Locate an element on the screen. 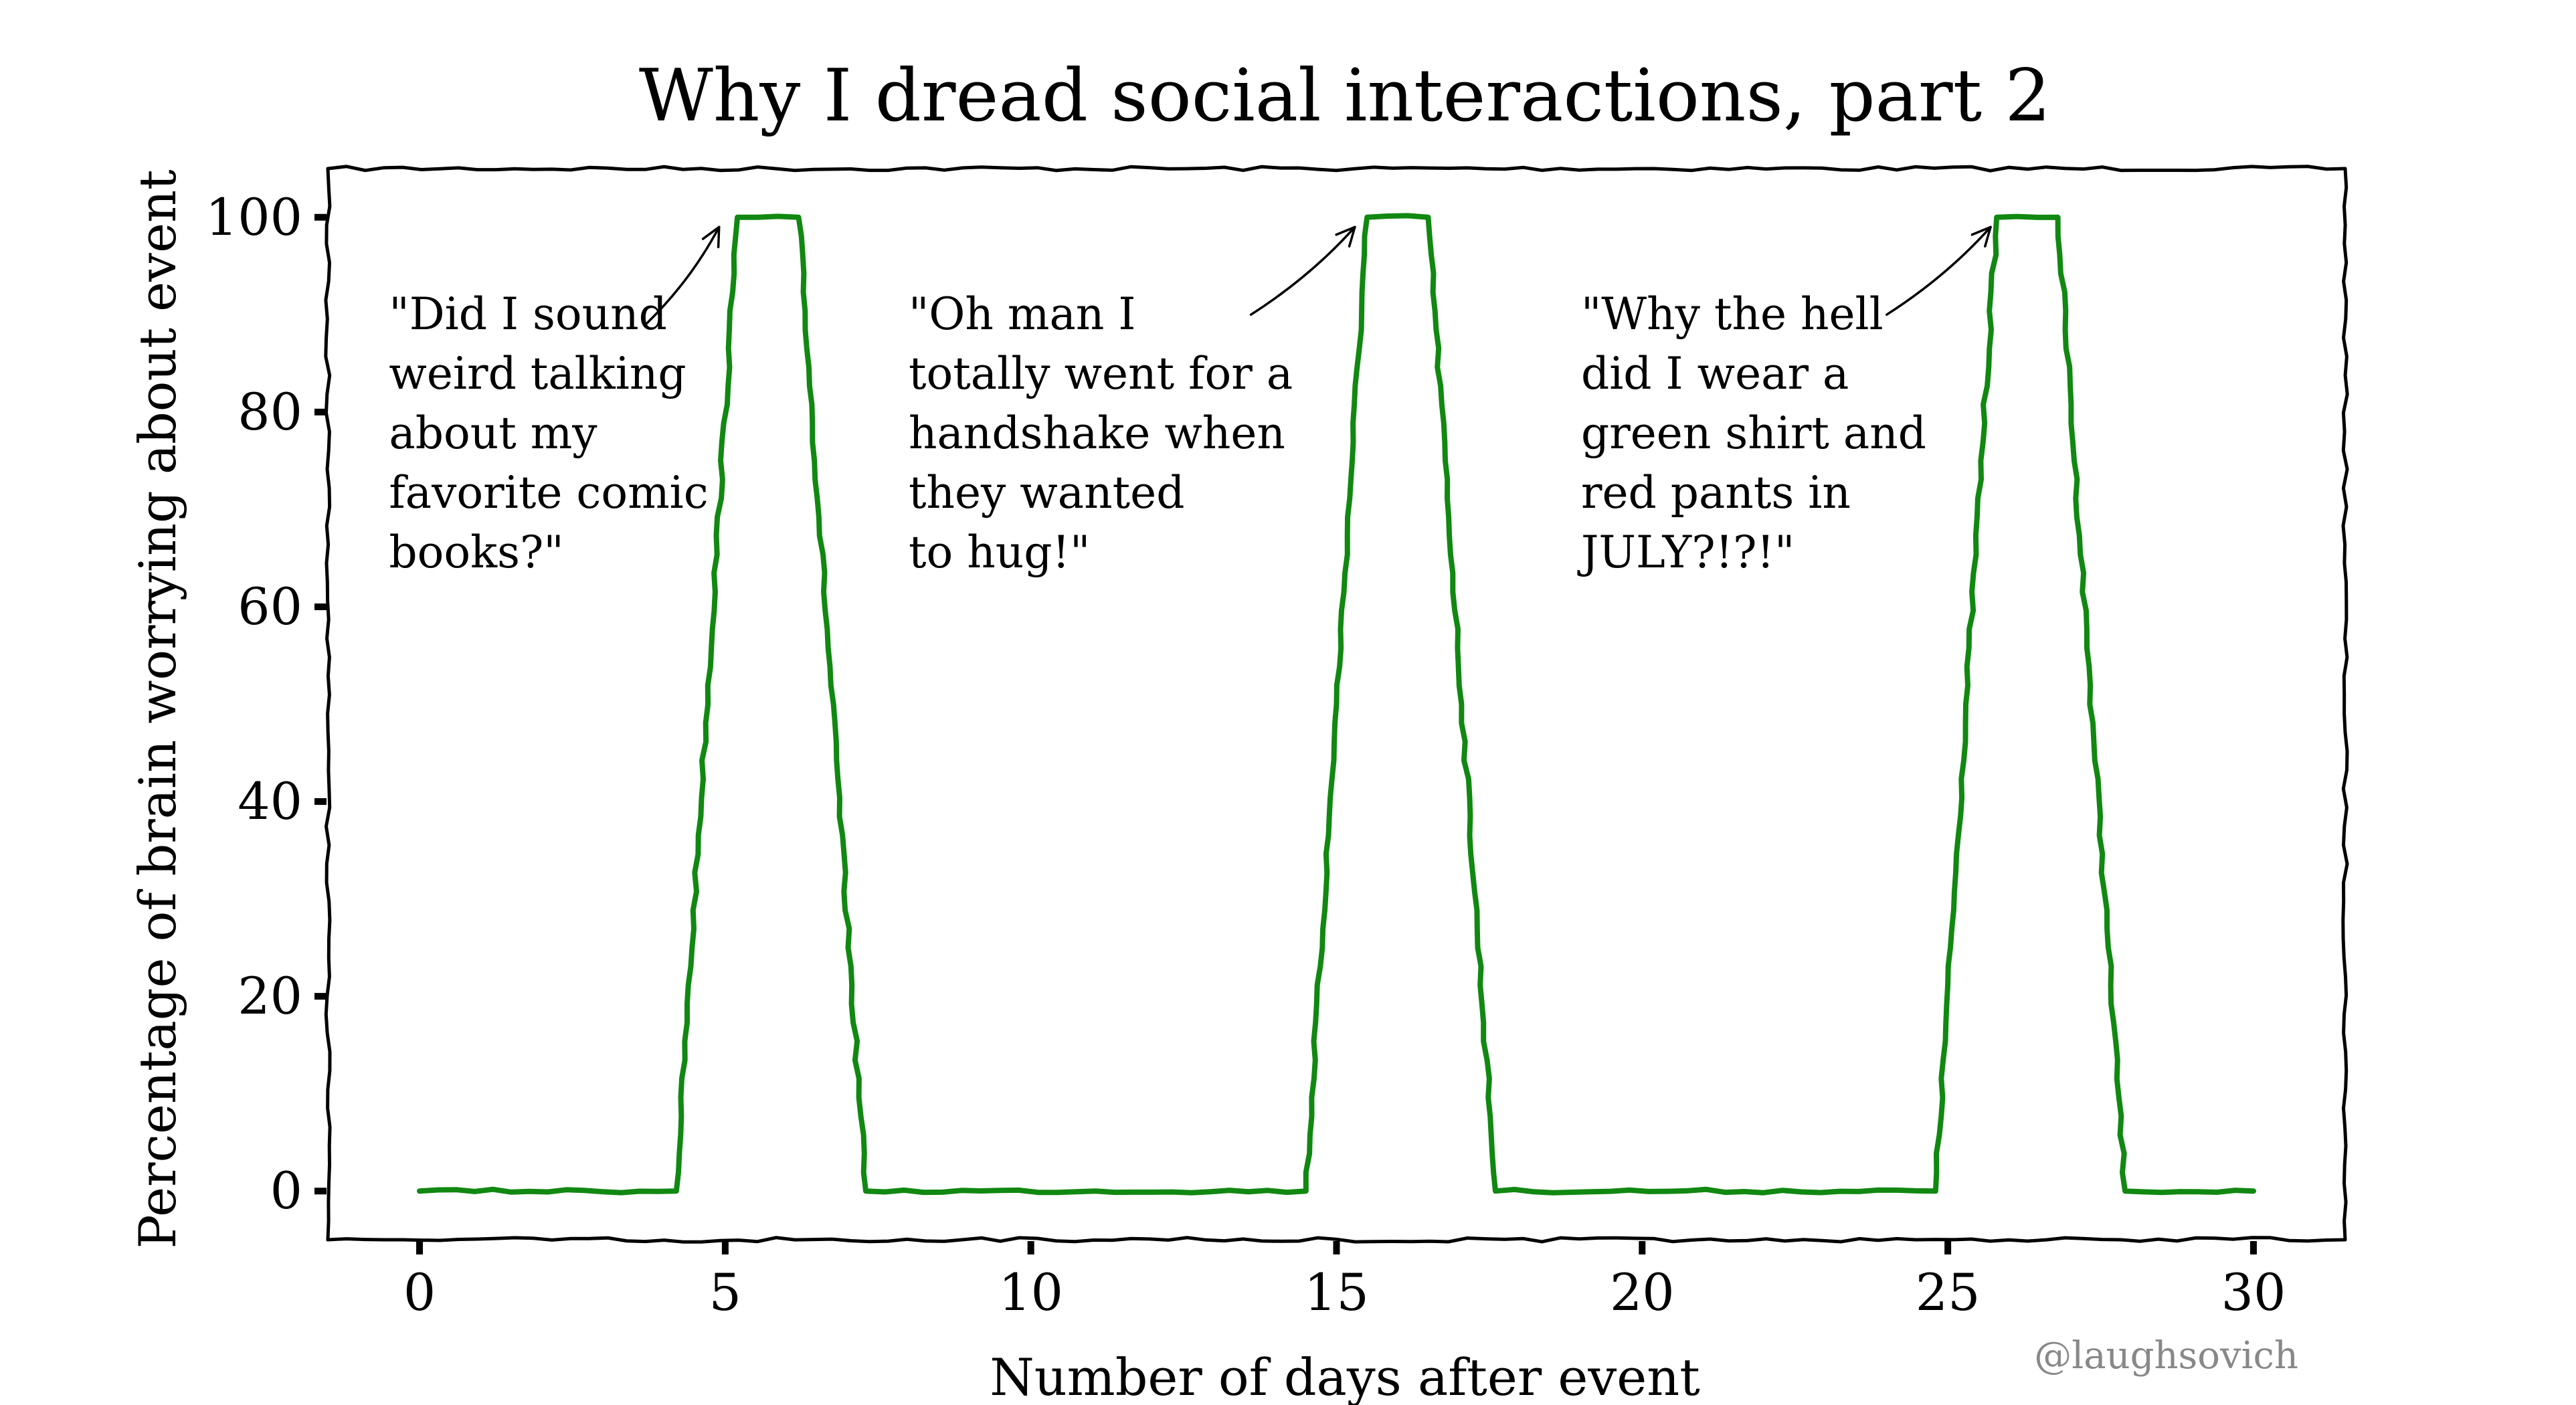 This screenshot has height=1405, width=2576. y-tick-label: 0 is located at coordinates (286, 1190).